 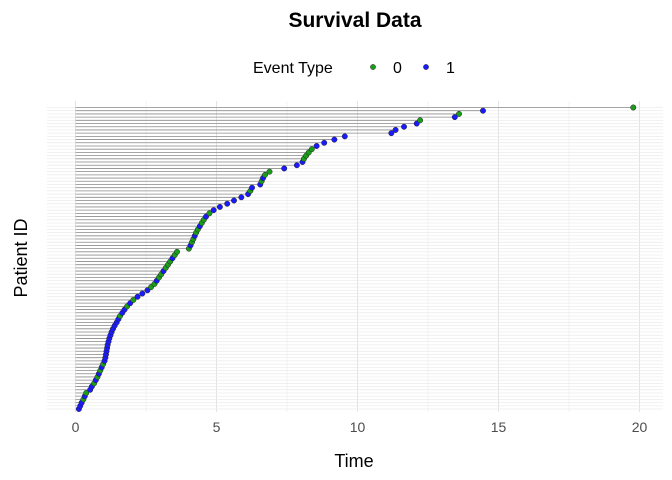 What do you see at coordinates (499, 427) in the screenshot?
I see `x-tick-label: 15` at bounding box center [499, 427].